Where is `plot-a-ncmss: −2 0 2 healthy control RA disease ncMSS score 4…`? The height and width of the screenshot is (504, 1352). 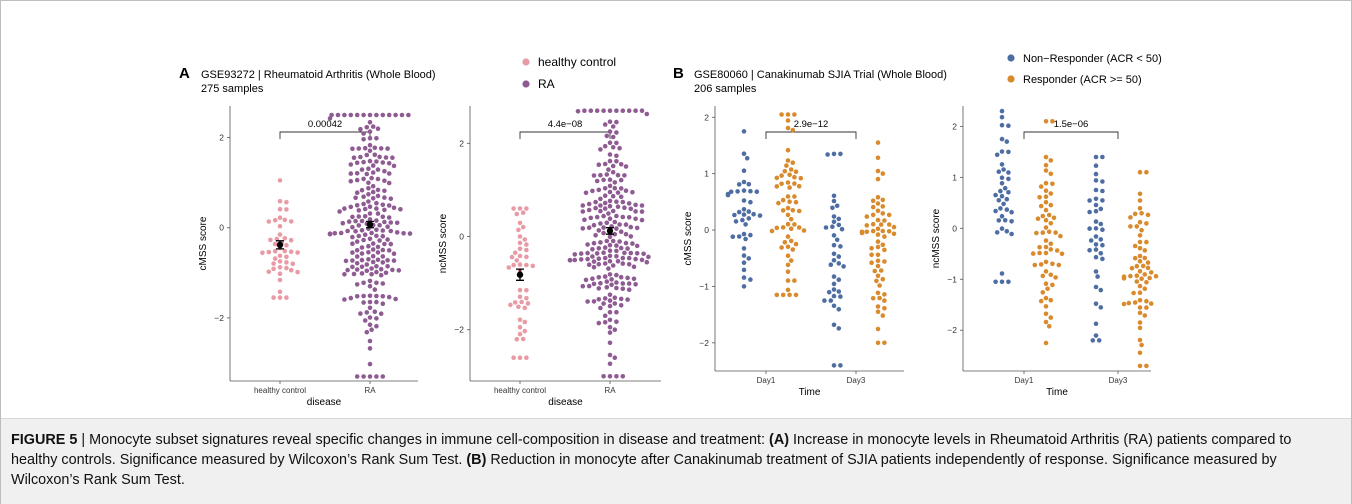 plot-a-ncmss: −2 0 2 healthy control RA disease ncMSS score 4… is located at coordinates (549, 257).